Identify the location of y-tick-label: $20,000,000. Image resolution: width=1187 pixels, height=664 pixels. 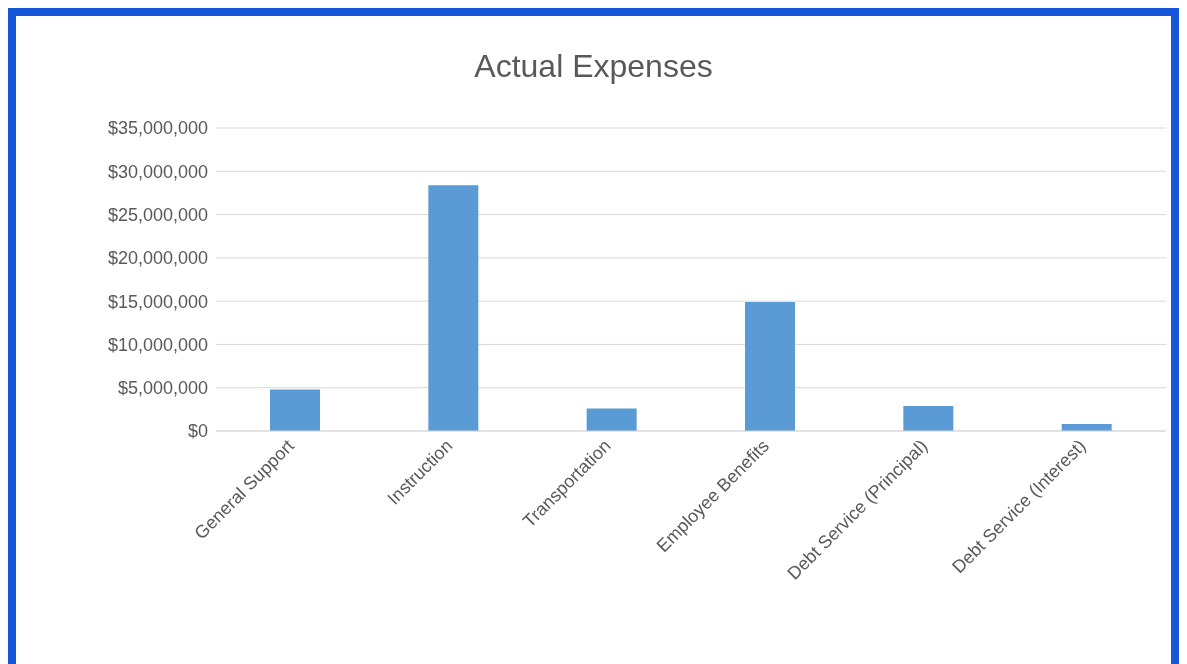
(157, 258).